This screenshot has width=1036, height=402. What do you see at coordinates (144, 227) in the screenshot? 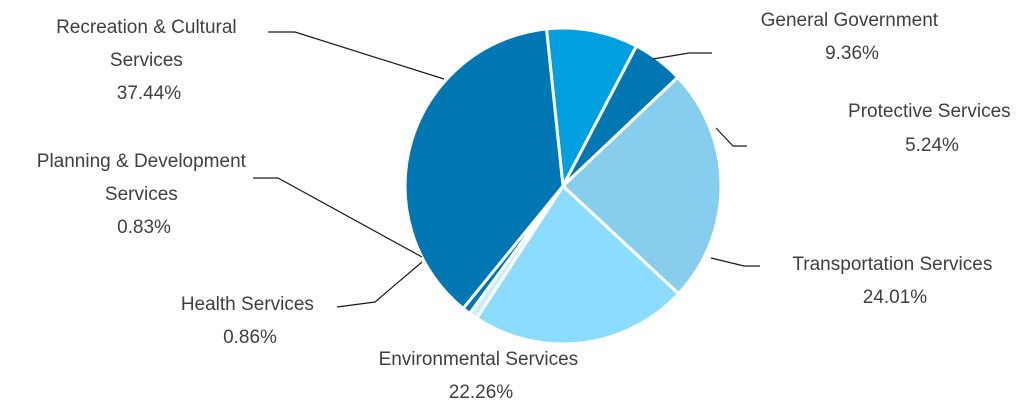
I see `slice-label-value: 0.83%` at bounding box center [144, 227].